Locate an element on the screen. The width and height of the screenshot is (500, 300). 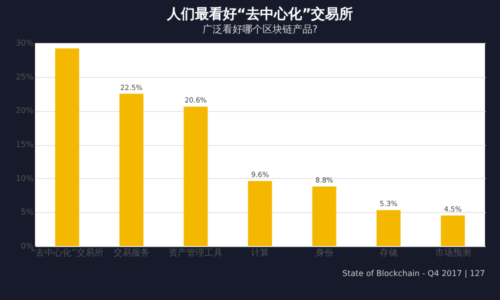
x-tick-label: 计算 is located at coordinates (260, 253).